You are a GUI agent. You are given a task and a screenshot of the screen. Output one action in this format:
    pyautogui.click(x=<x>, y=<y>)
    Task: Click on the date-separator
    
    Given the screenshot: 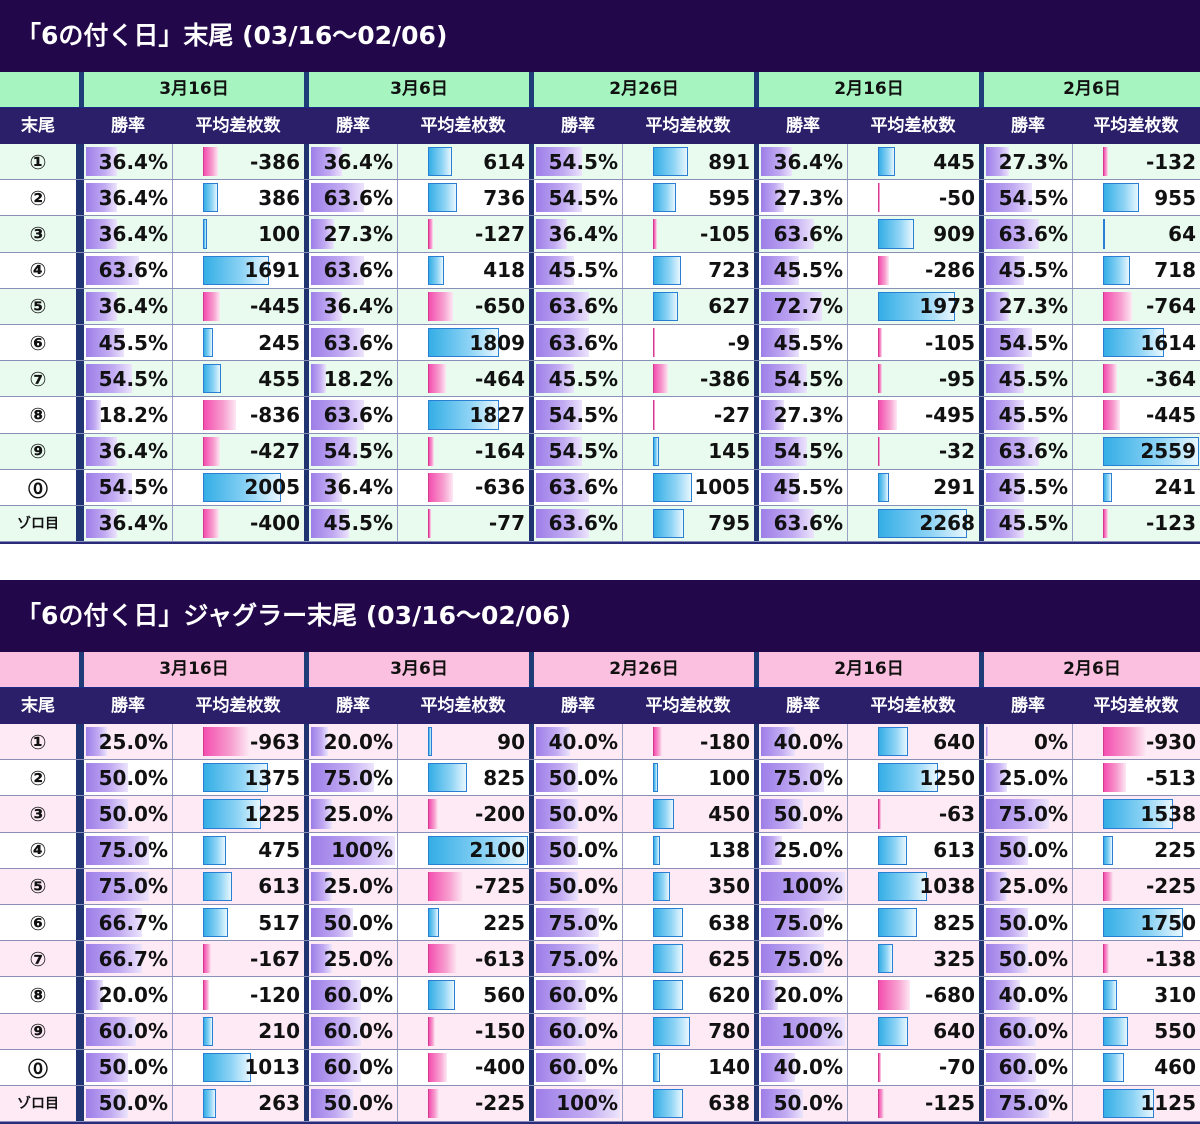 What is the action you would take?
    pyautogui.click(x=756, y=89)
    